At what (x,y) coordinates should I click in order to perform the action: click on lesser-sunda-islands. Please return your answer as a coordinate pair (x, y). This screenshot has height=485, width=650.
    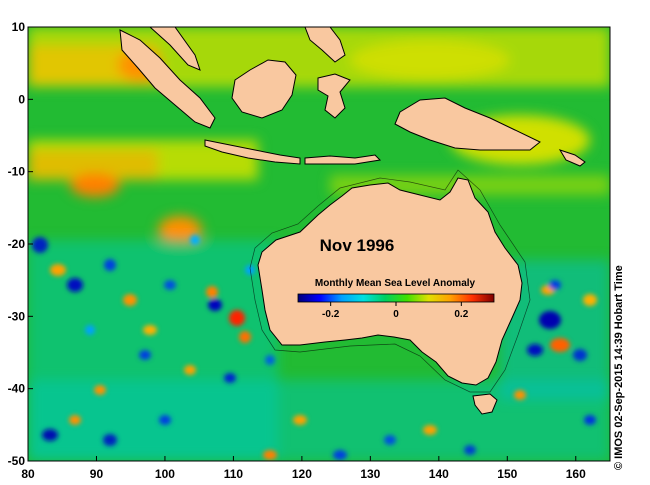
    Looking at the image, I should click on (343, 159).